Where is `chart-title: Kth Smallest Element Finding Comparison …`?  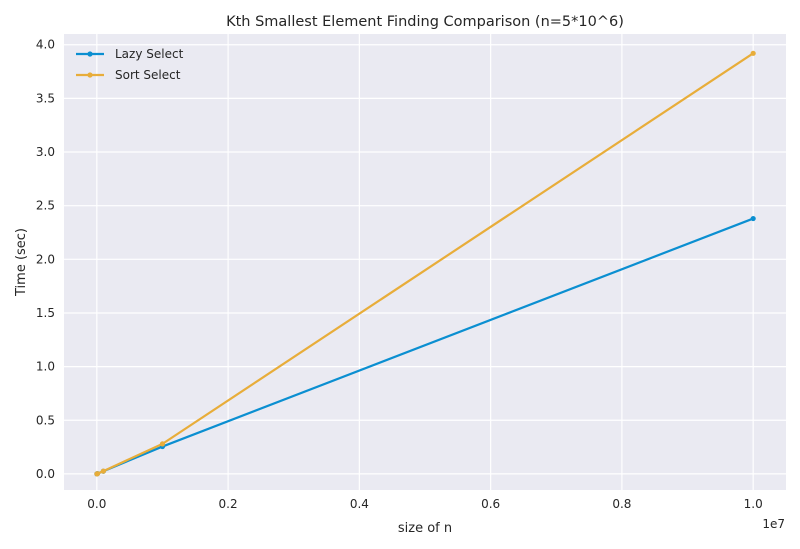
chart-title: Kth Smallest Element Finding Comparison … is located at coordinates (425, 22).